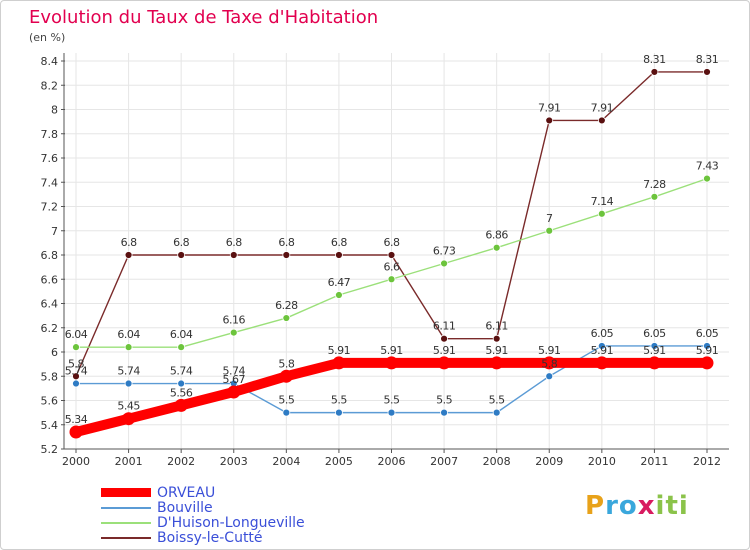 This screenshot has height=550, width=750. Describe the element at coordinates (392, 266) in the screenshot. I see `data-label: 6.6` at that location.